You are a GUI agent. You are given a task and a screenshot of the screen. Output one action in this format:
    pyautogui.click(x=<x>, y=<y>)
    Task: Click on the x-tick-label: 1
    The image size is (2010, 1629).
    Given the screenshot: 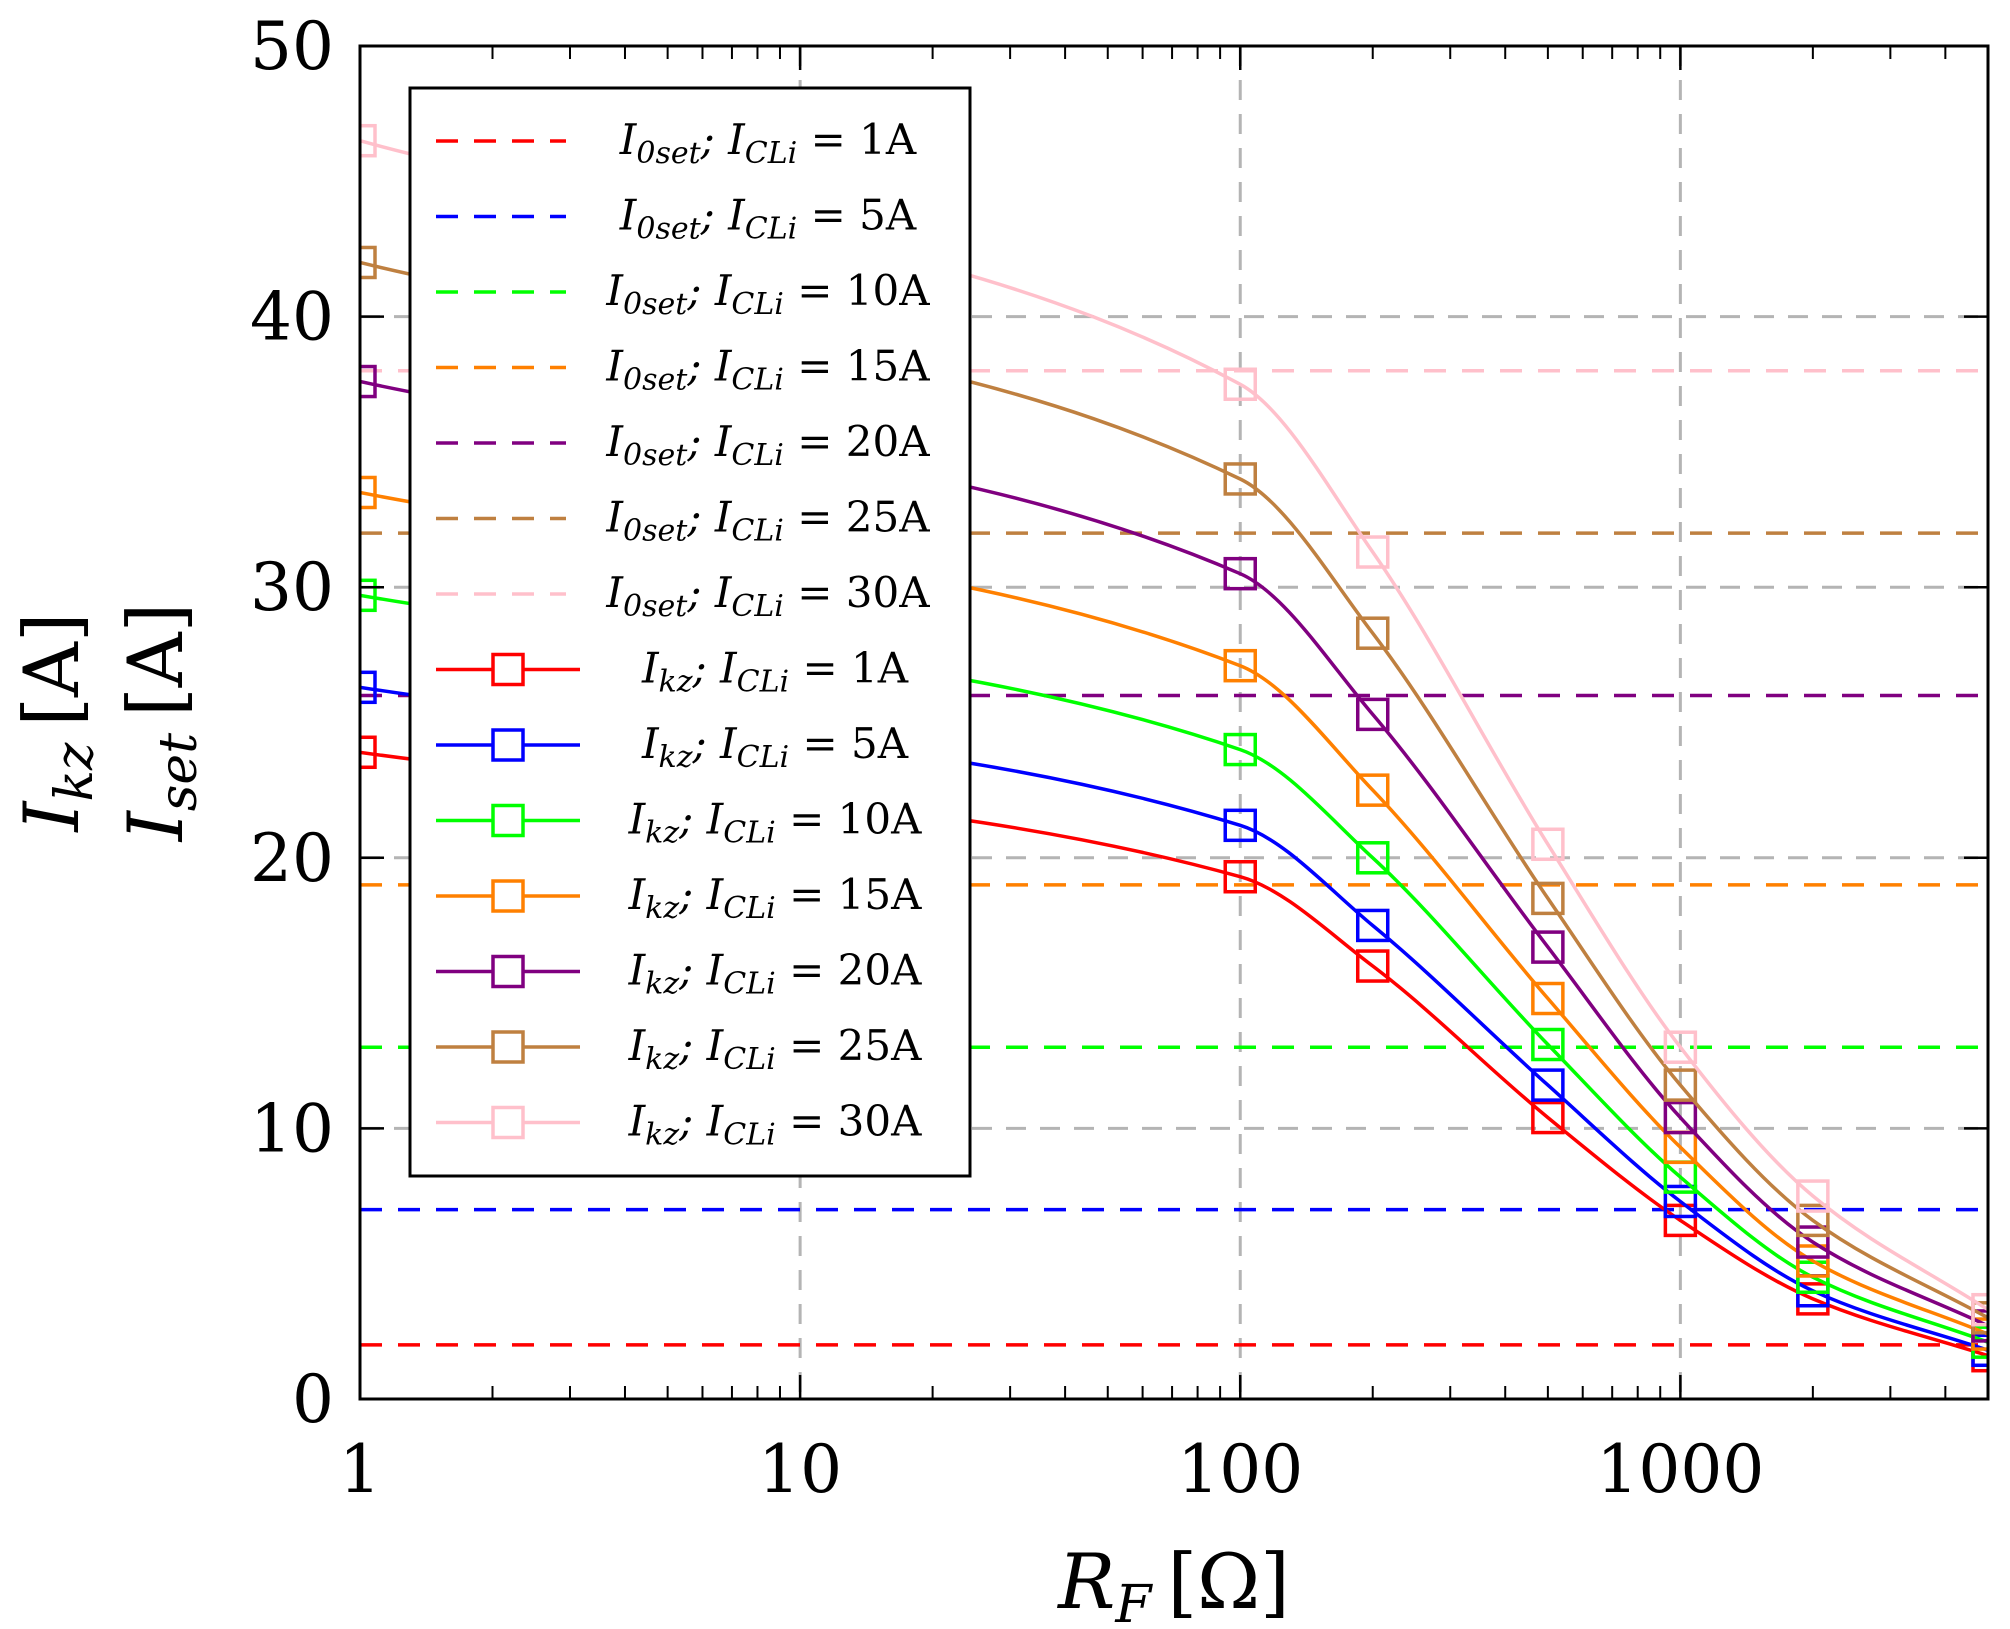 What is the action you would take?
    pyautogui.click(x=360, y=1469)
    